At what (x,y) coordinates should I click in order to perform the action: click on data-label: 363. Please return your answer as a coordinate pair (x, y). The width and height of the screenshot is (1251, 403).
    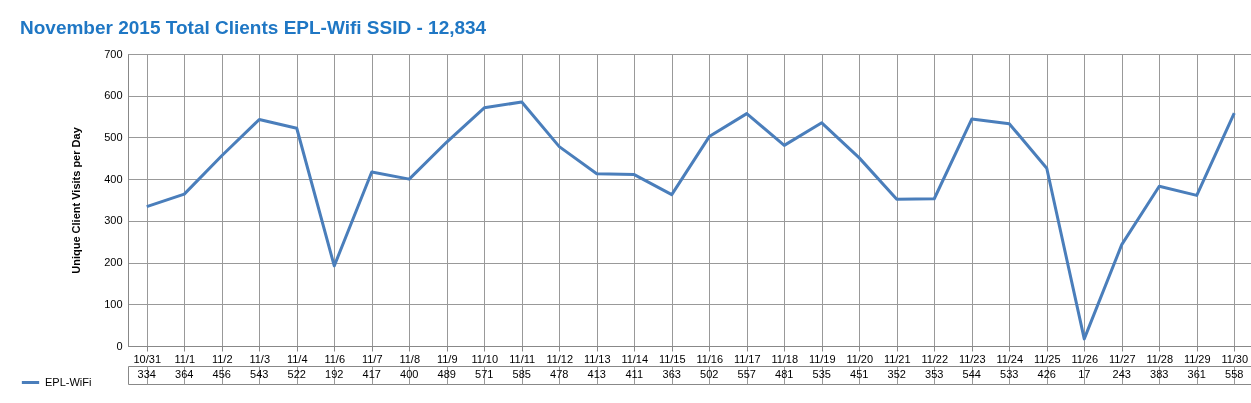
    Looking at the image, I should click on (671, 374).